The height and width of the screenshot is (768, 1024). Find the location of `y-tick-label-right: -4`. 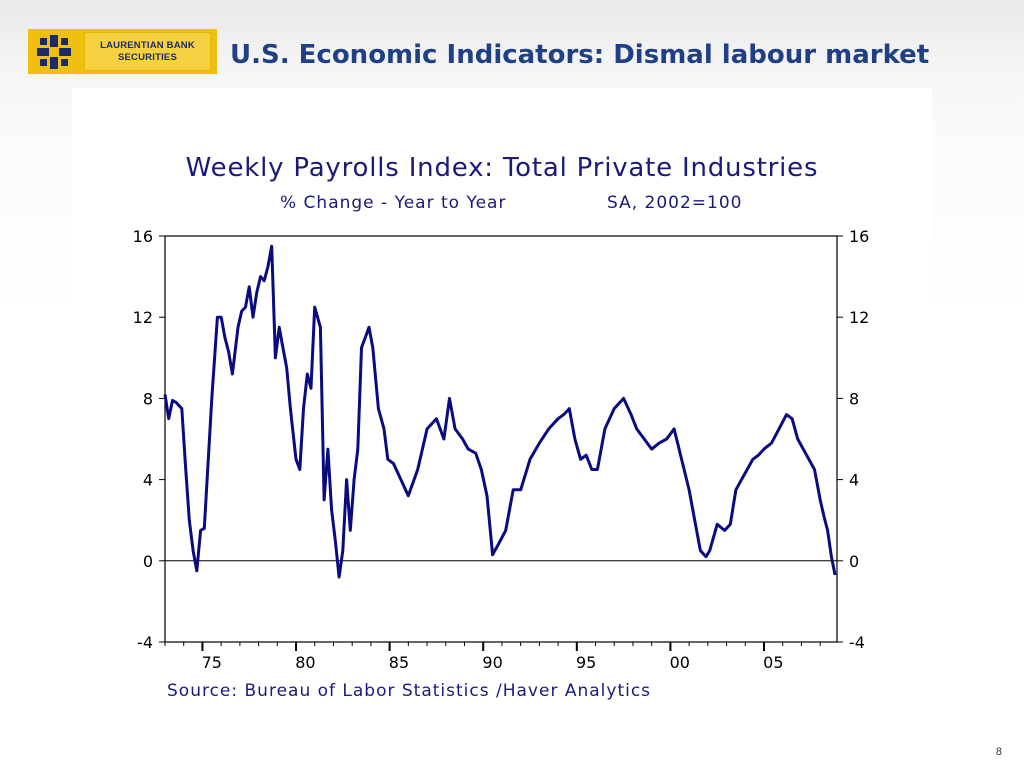

y-tick-label-right: -4 is located at coordinates (857, 642).